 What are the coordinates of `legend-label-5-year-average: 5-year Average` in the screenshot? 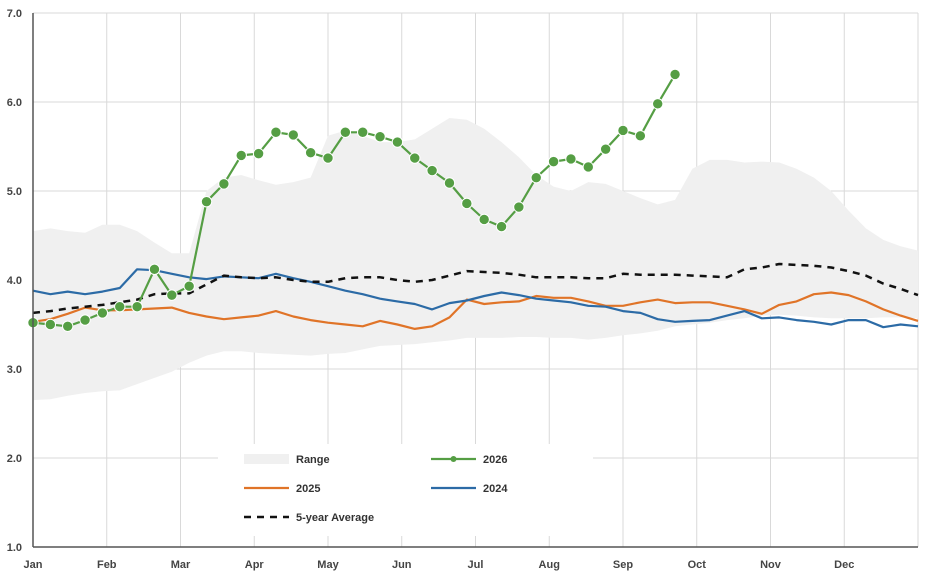 It's located at (335, 518).